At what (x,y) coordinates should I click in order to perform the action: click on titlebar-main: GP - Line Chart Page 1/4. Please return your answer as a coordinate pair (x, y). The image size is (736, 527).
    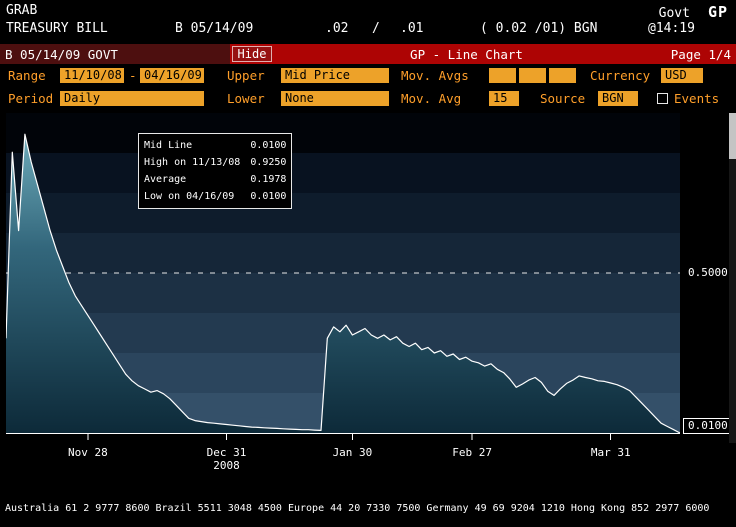
    Looking at the image, I should click on (504, 54).